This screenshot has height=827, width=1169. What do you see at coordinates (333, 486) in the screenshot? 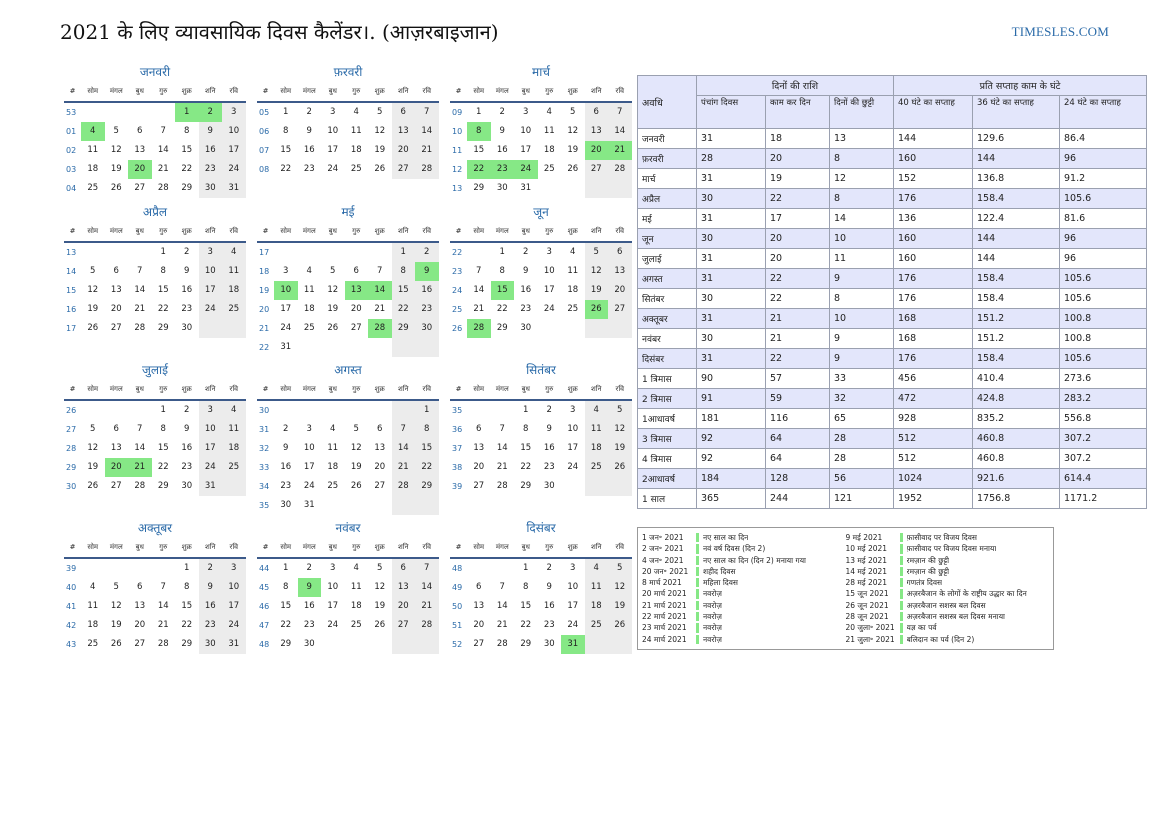
I see `day-cell: 25` at bounding box center [333, 486].